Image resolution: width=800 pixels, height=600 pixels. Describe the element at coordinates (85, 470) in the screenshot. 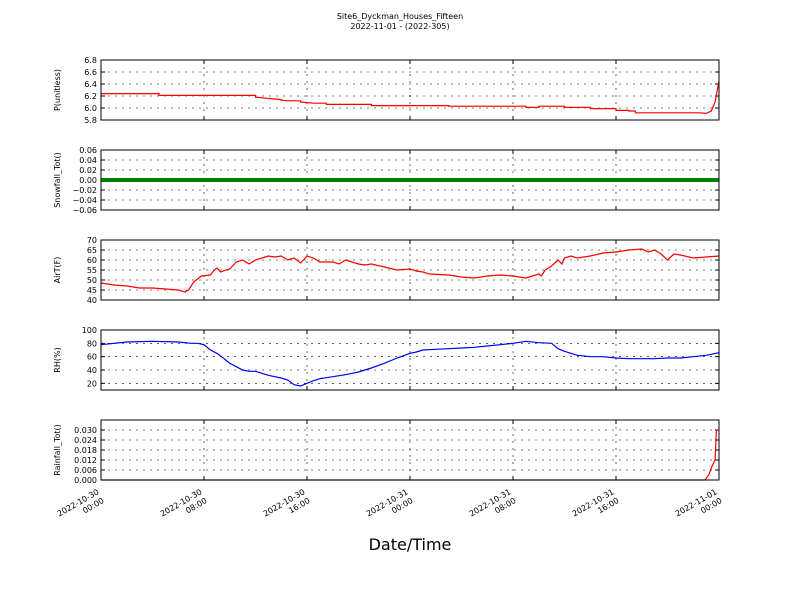

I see `y-tick-label: 0.006` at that location.